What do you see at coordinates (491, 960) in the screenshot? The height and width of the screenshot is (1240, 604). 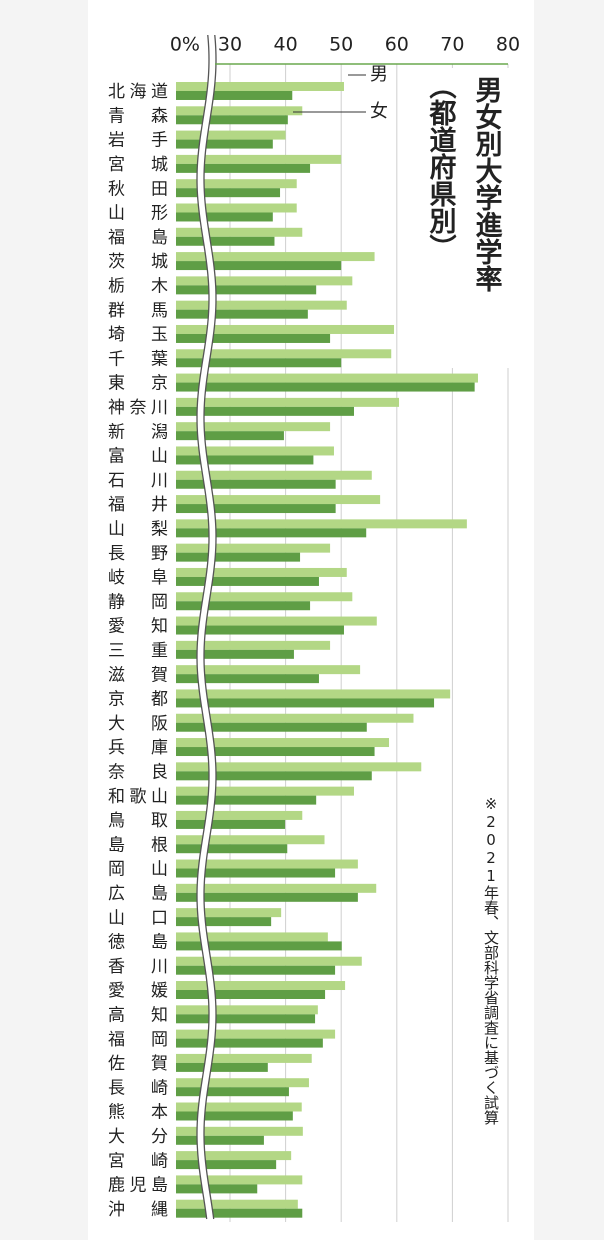 I see `note: ※2021年春、文部科学省調査に基づく試算` at bounding box center [491, 960].